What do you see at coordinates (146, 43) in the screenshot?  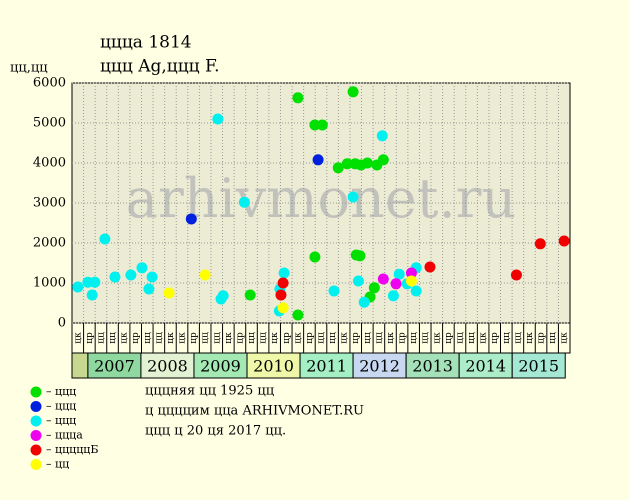 I see `chart-title: ццца 1814` at bounding box center [146, 43].